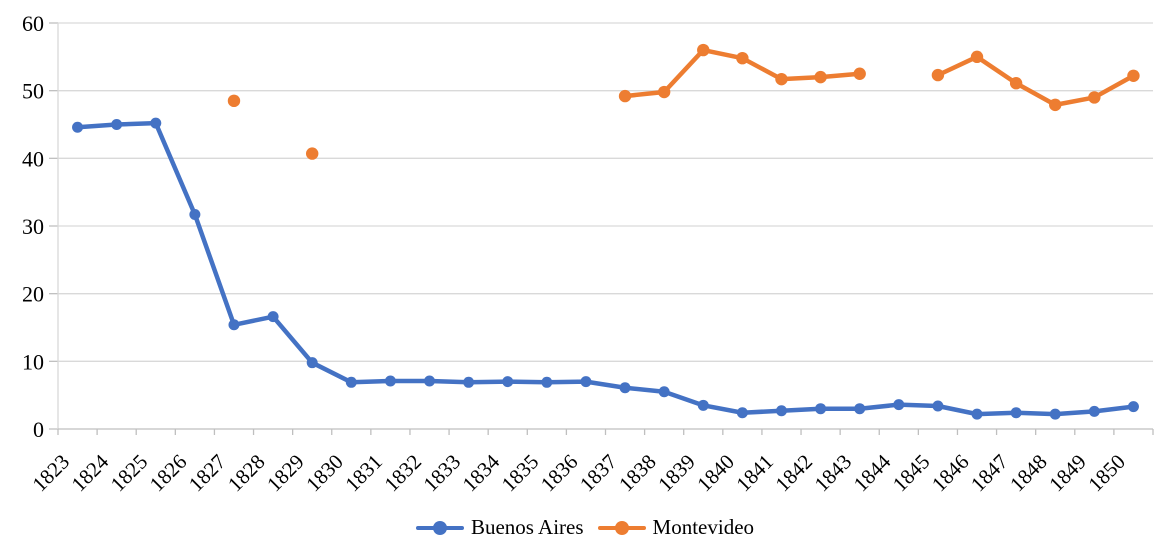 The height and width of the screenshot is (553, 1170). What do you see at coordinates (715, 473) in the screenshot?
I see `x-axis-tick-label: 1840` at bounding box center [715, 473].